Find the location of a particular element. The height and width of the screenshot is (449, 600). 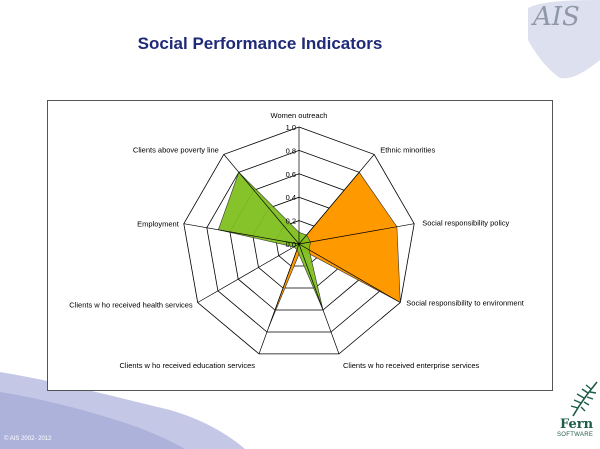

tick-label: 0,2 is located at coordinates (291, 221).